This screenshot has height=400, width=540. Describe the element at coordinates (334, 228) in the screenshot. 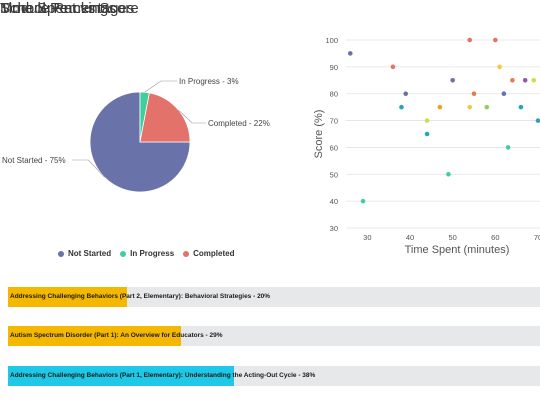

I see `y-tick-label: 30` at that location.